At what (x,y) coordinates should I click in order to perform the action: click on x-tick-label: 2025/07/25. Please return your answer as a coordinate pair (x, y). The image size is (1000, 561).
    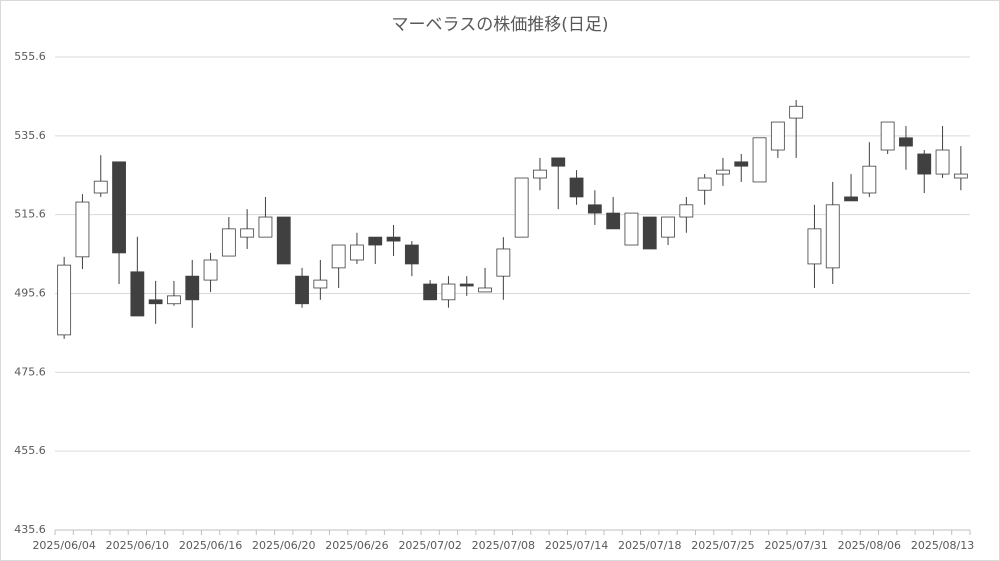
    Looking at the image, I should click on (722, 545).